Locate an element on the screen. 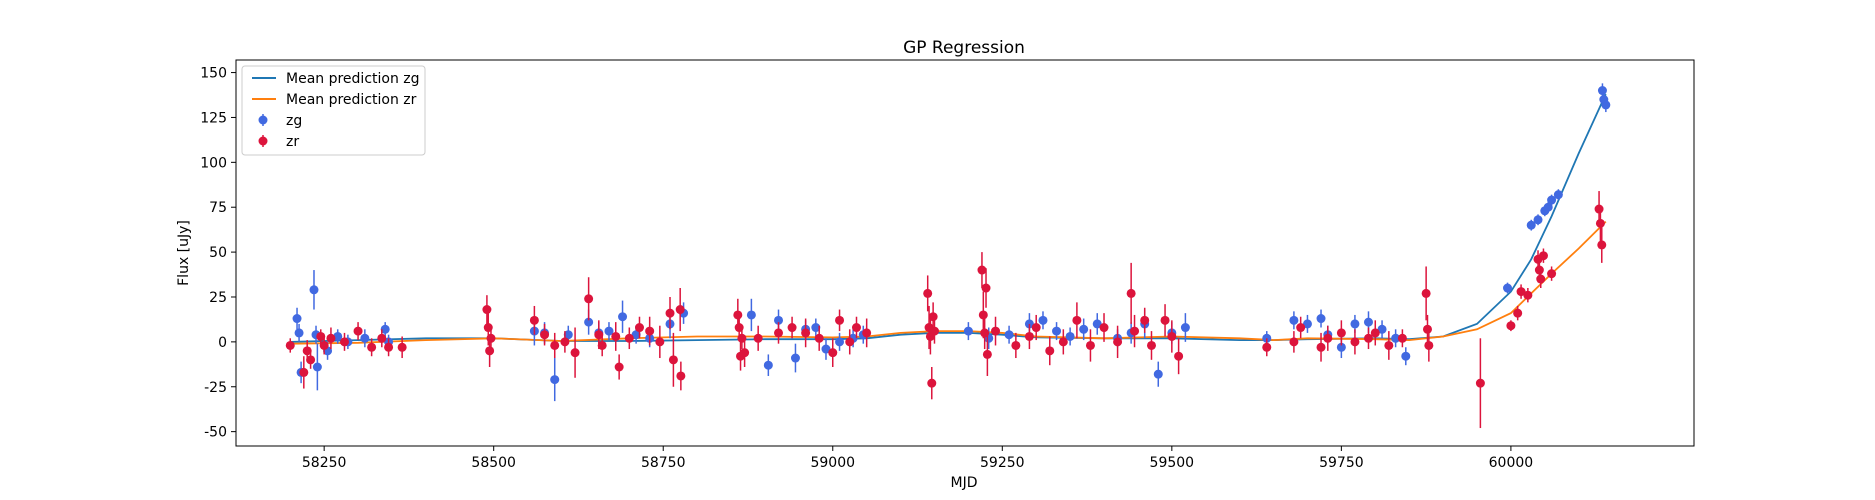 The width and height of the screenshot is (1875, 500). x-tick-label: 60000 is located at coordinates (1511, 463).